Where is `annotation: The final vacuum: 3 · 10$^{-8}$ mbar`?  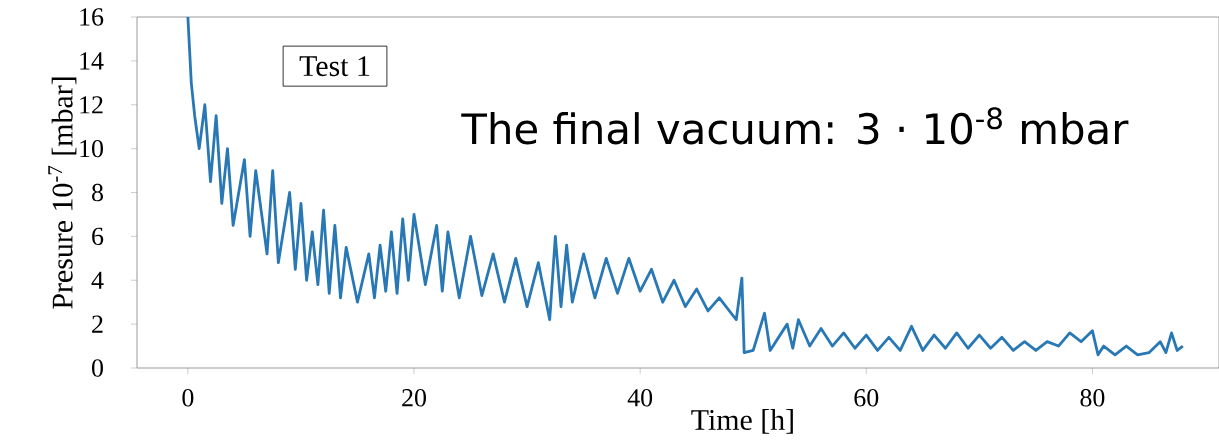
annotation: The final vacuum: 3 · 10$^{-8}$ mbar is located at coordinates (795, 126).